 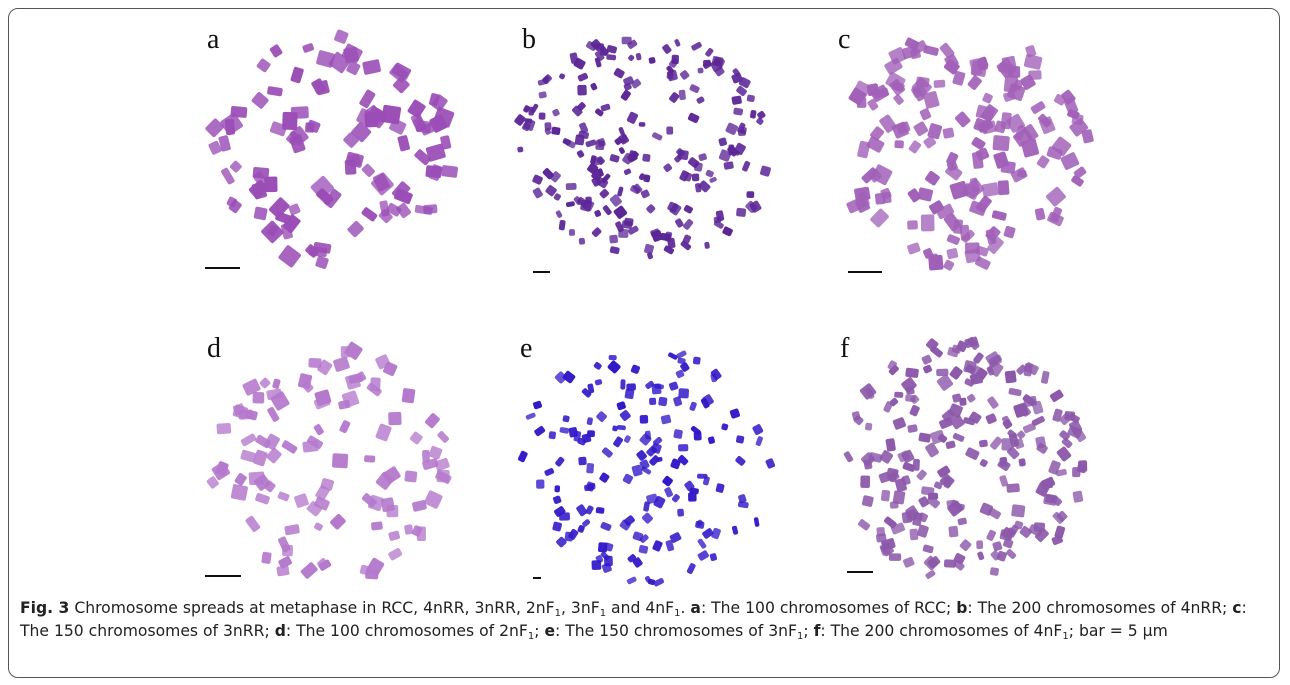 I want to click on caption-text: ;, so click(x=539, y=631).